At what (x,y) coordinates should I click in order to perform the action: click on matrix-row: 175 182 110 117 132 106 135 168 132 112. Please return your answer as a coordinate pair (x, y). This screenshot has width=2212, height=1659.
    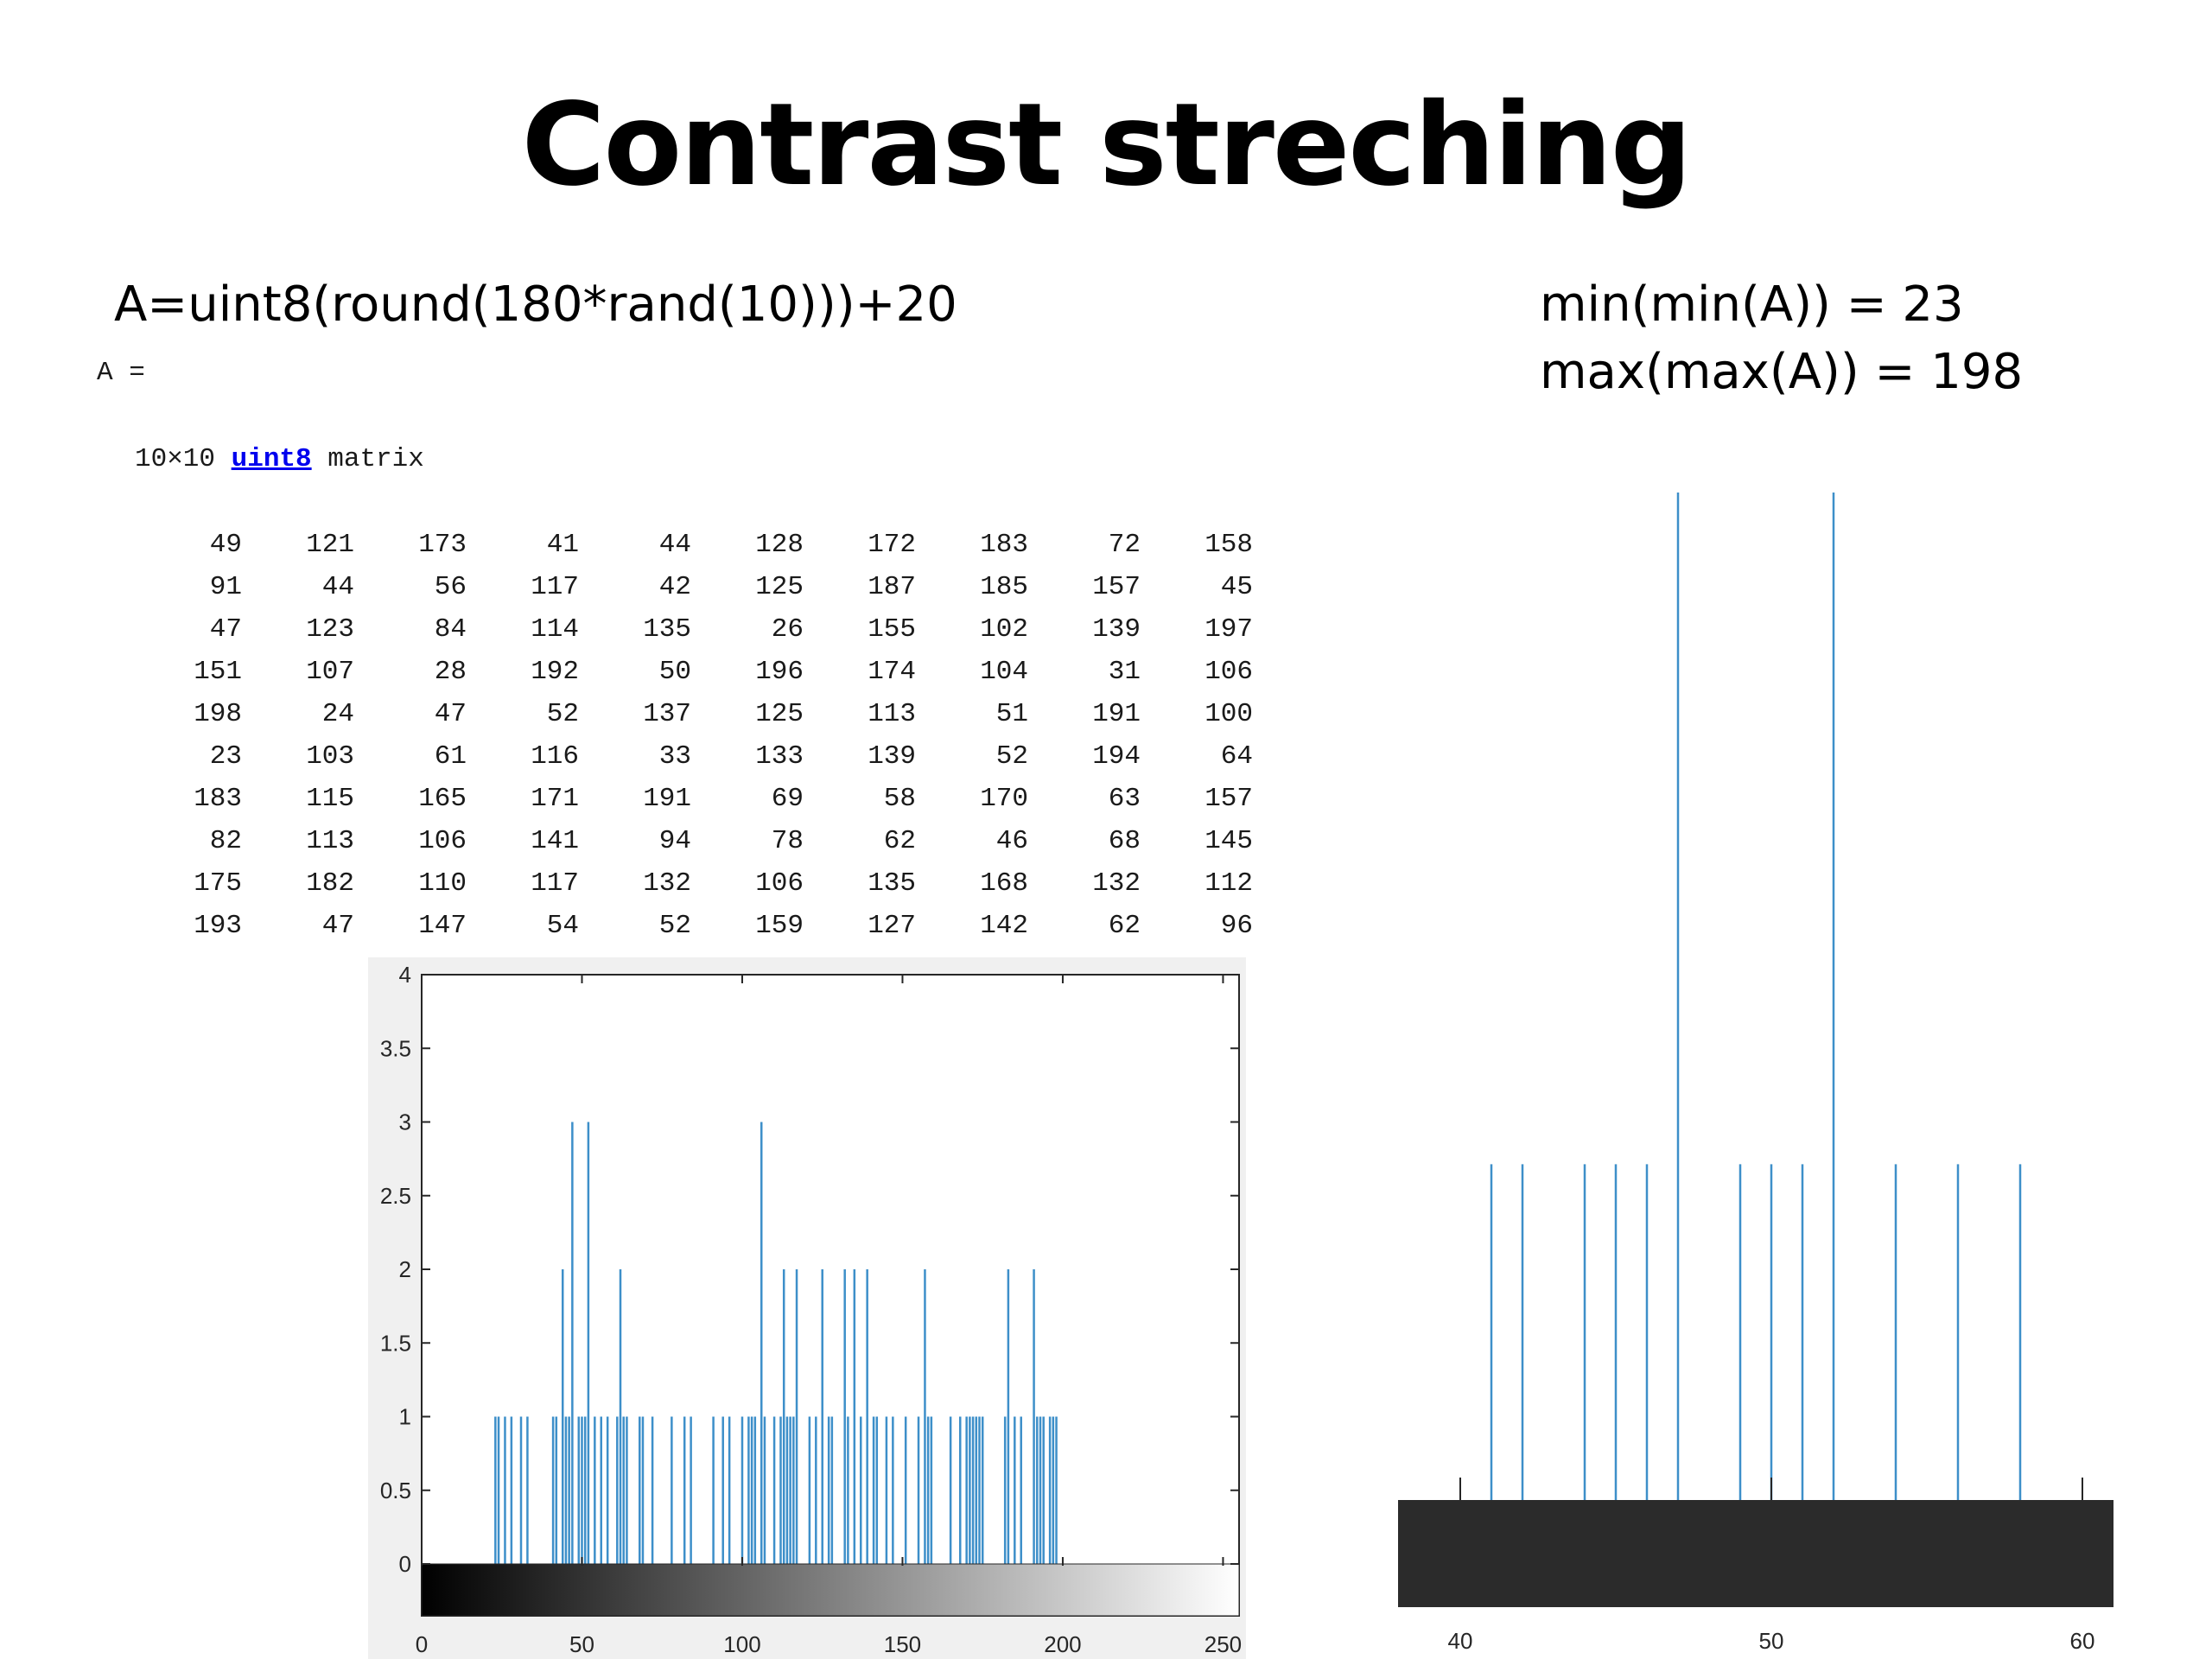
    Looking at the image, I should click on (691, 883).